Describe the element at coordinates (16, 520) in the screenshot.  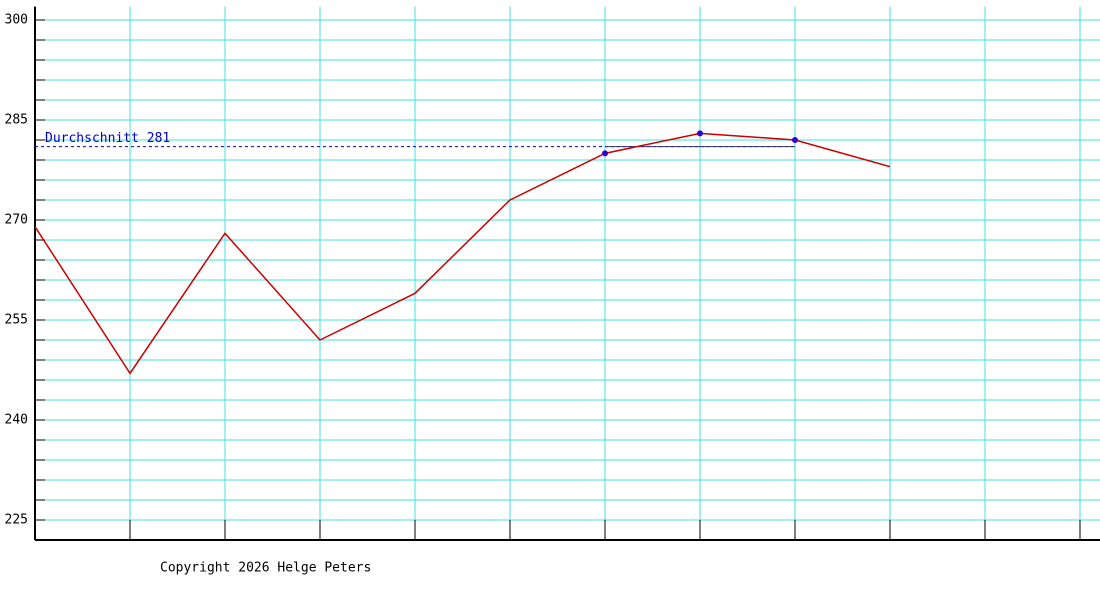
I see `y-tick-label: 225` at that location.